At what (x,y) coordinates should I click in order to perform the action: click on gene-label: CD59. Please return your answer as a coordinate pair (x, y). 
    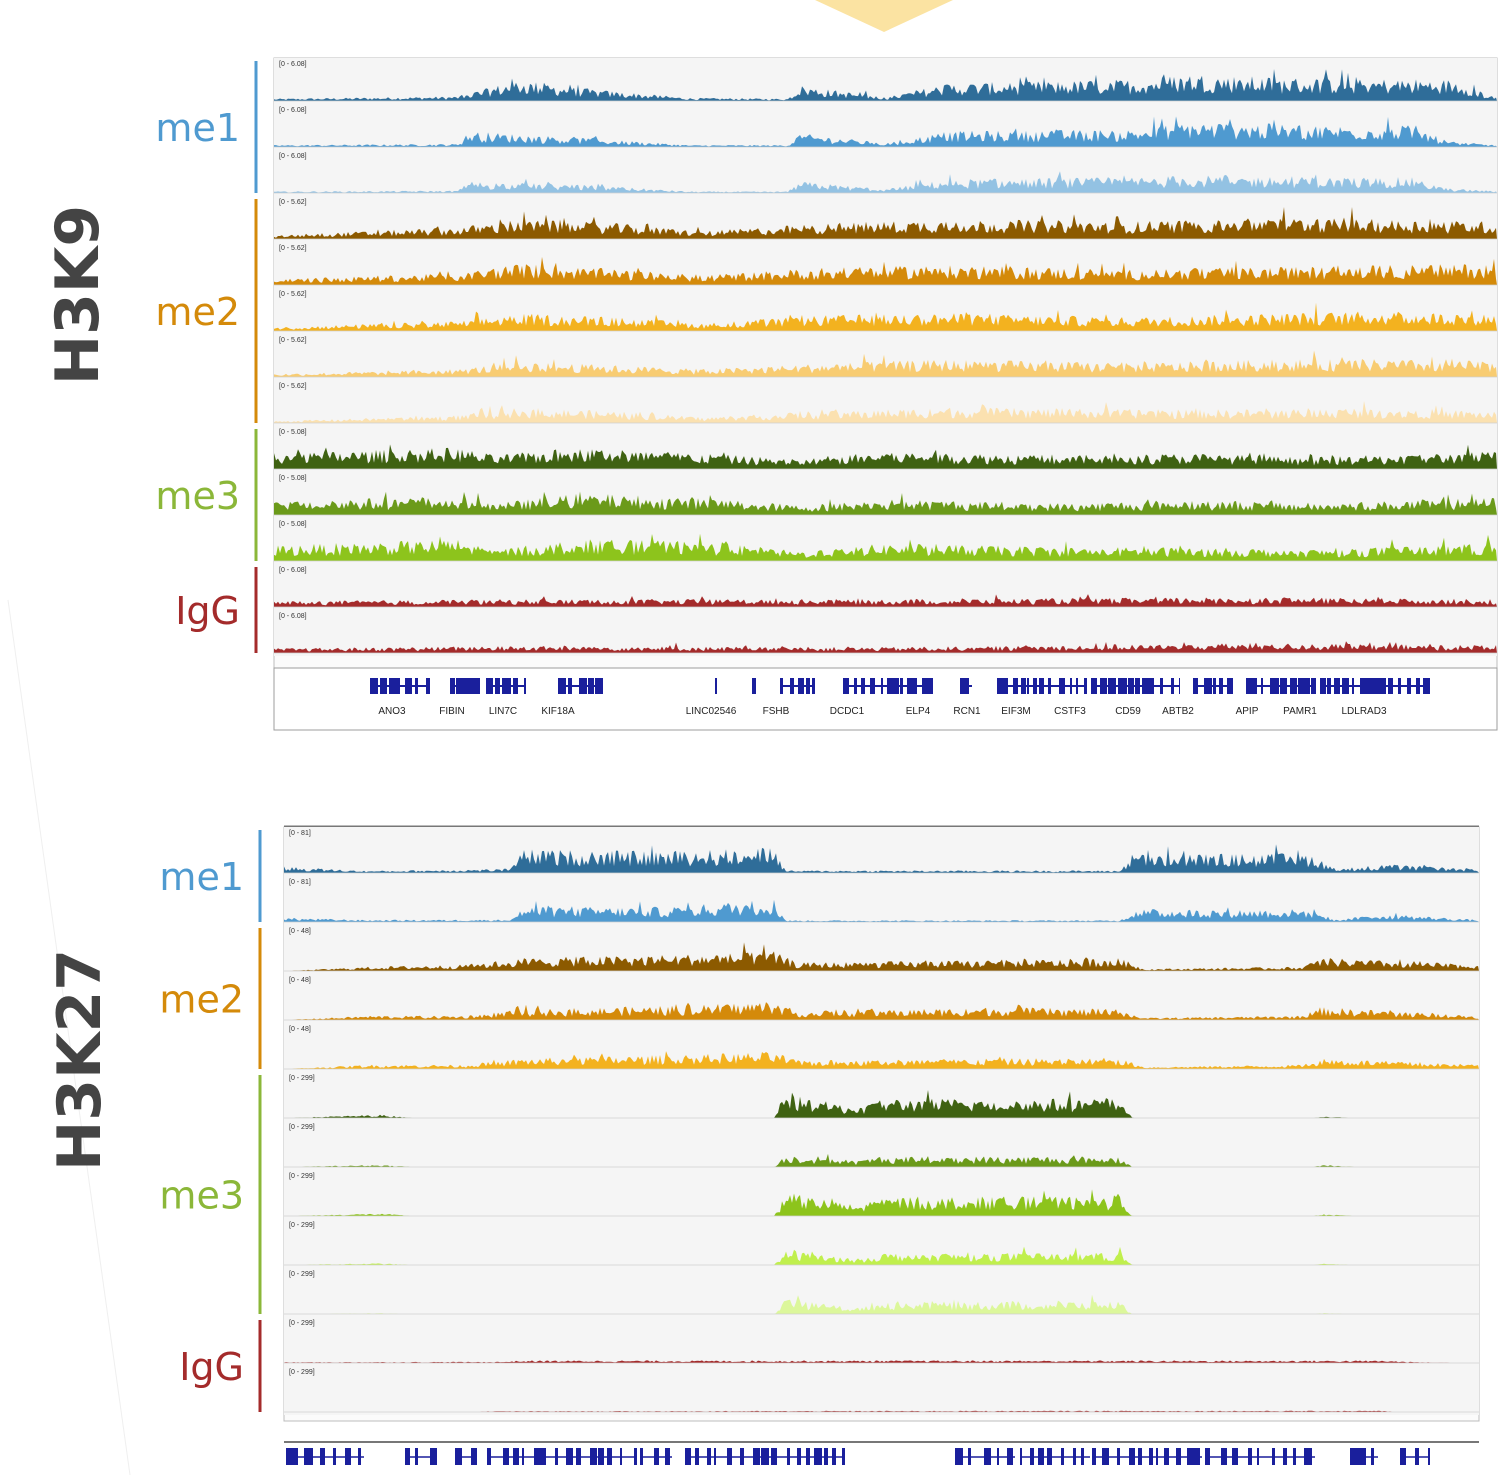
    Looking at the image, I should click on (1128, 711).